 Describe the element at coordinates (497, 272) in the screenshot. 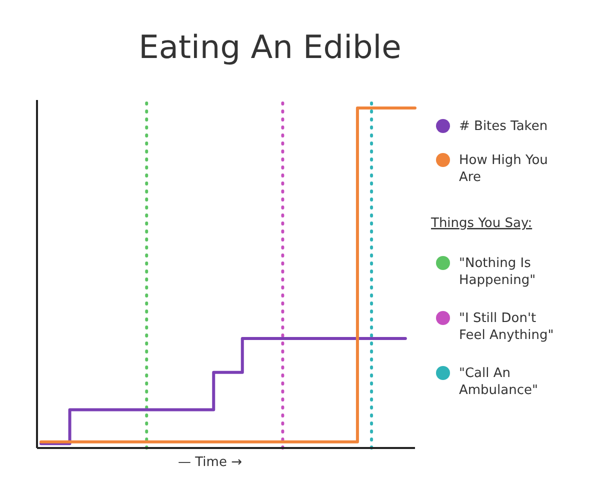

I see `text: "Nothing Is Happening"` at that location.